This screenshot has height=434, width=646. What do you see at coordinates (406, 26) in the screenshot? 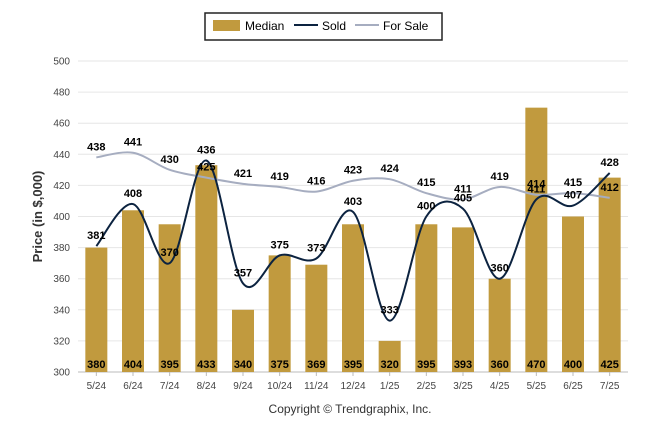
I see `legend-for-sale-label: For Sale` at bounding box center [406, 26].